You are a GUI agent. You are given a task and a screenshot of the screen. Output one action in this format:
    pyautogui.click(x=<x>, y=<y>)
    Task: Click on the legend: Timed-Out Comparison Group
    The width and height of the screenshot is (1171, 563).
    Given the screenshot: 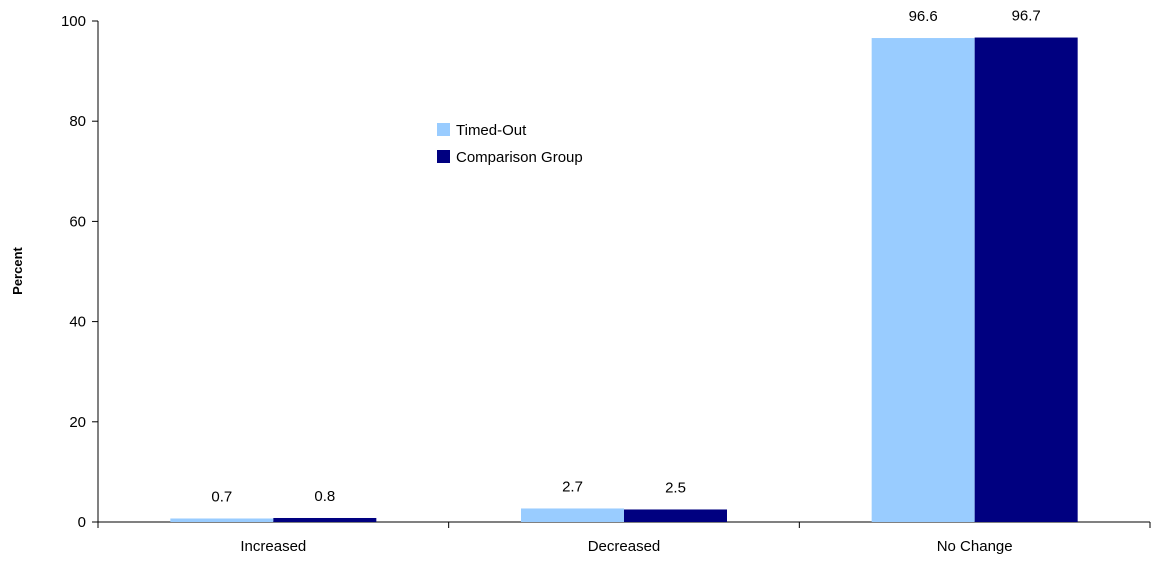 What is the action you would take?
    pyautogui.click(x=510, y=144)
    